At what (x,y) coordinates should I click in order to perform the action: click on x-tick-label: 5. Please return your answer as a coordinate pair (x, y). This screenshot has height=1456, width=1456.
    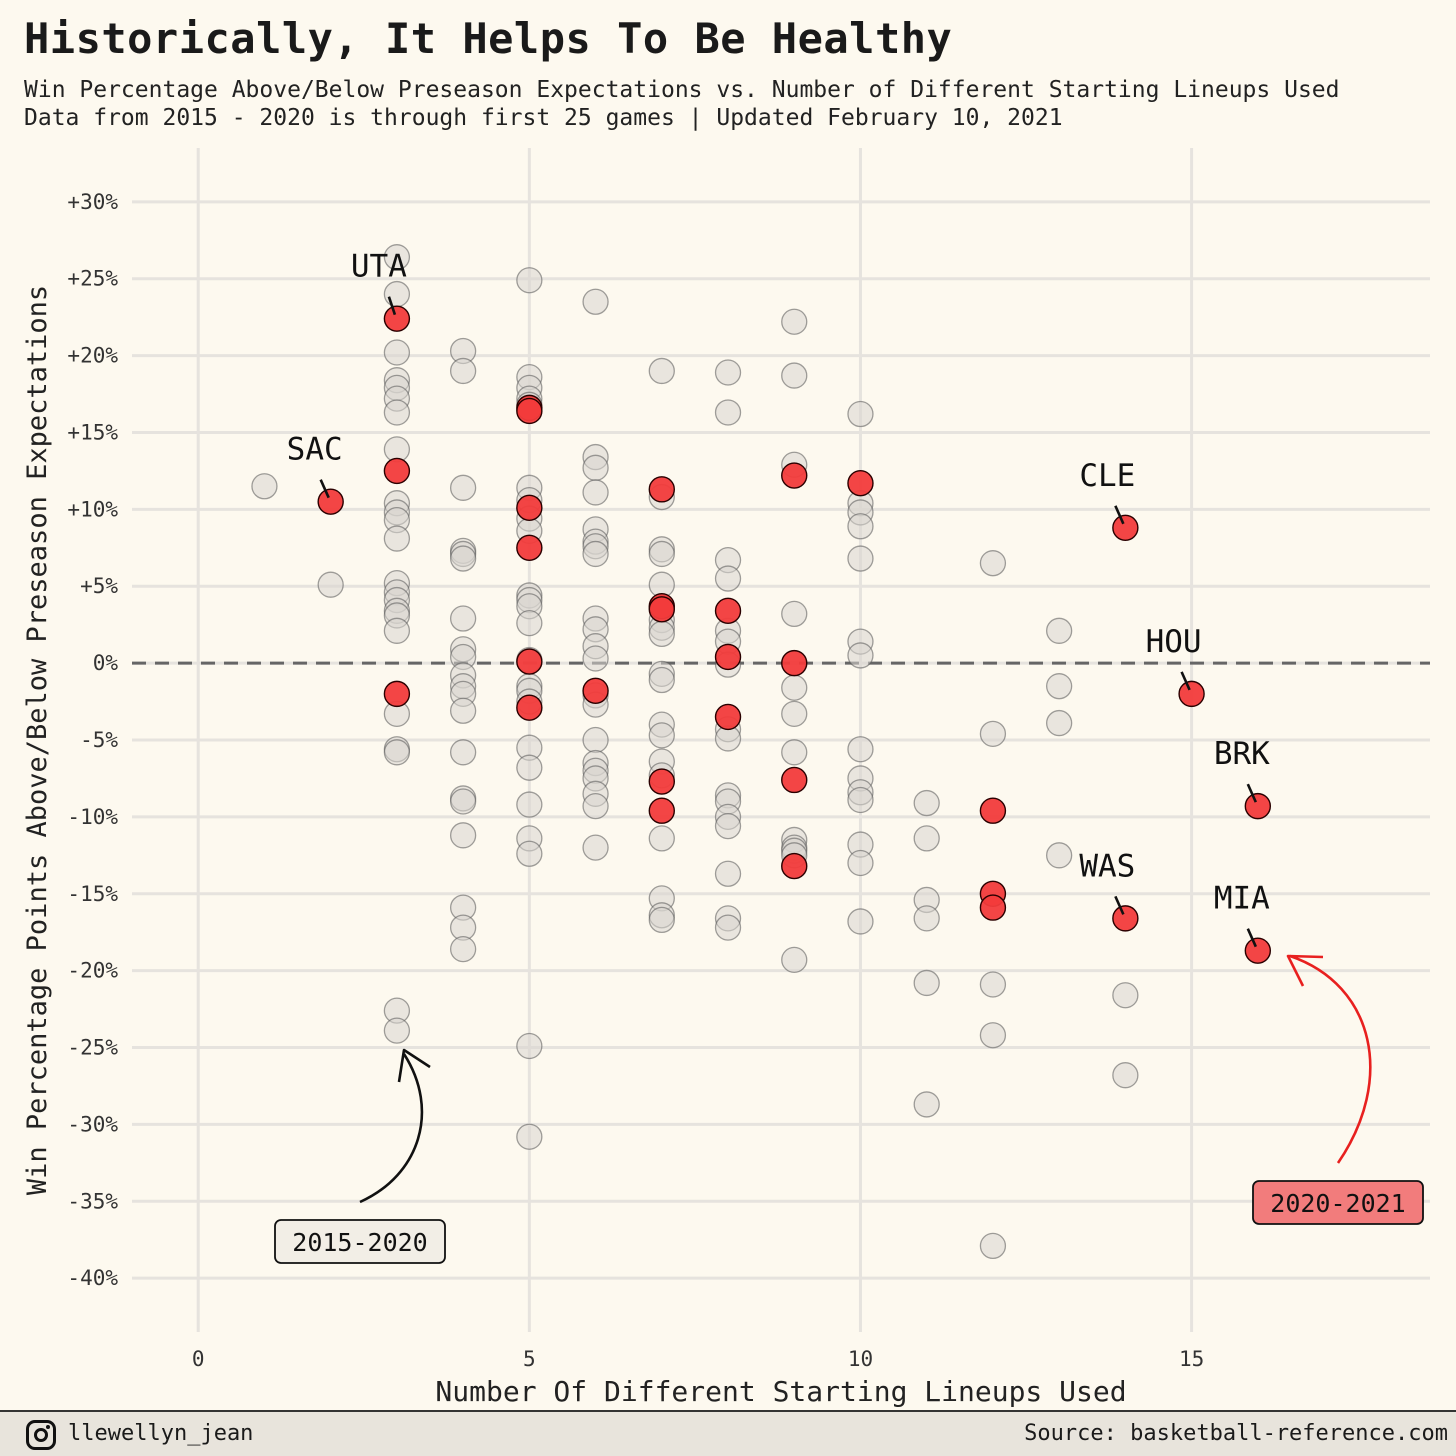
    Looking at the image, I should click on (529, 1359).